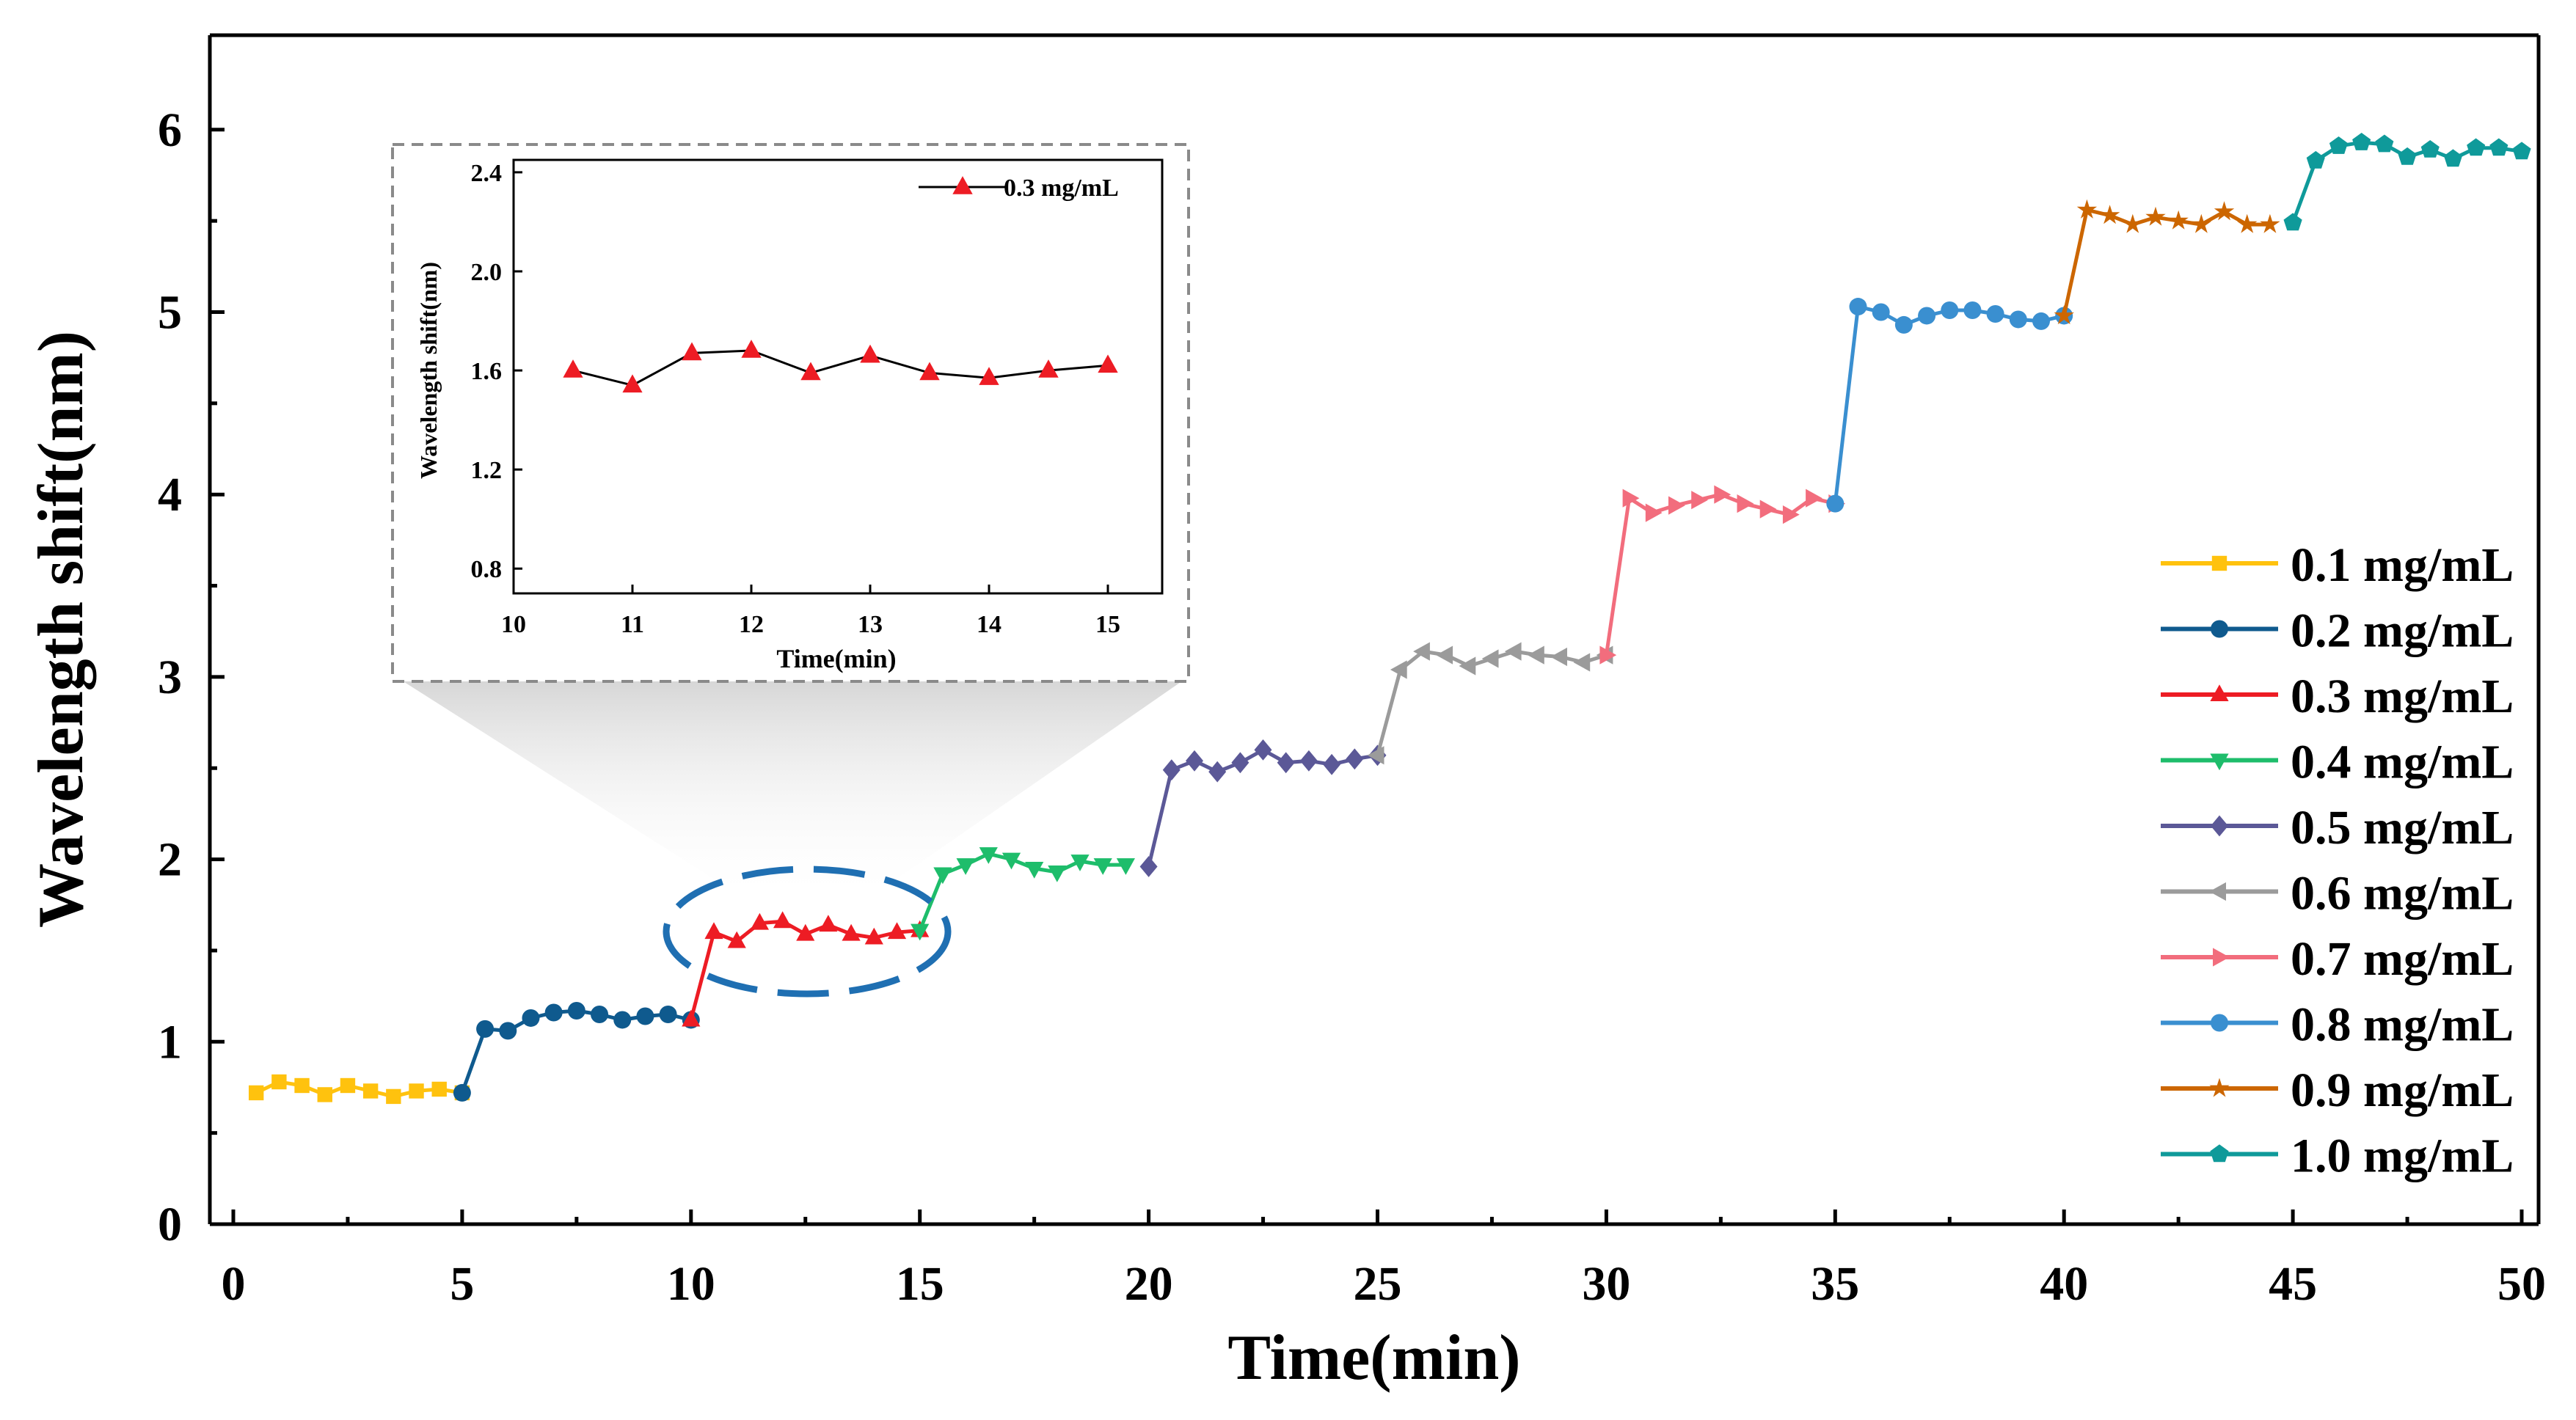  Describe the element at coordinates (2337, 696) in the screenshot. I see `legend-item: 0.3 mg/mL` at that location.